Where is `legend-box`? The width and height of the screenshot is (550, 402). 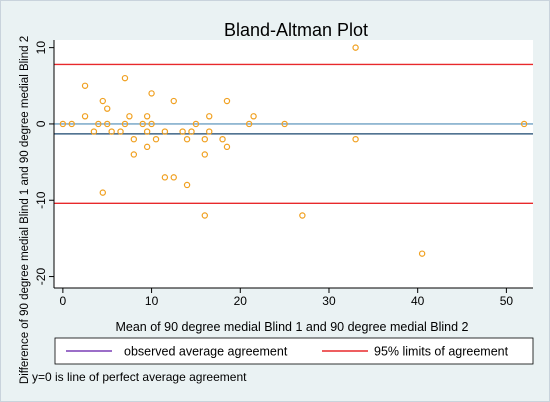 legend-box is located at coordinates (294, 351).